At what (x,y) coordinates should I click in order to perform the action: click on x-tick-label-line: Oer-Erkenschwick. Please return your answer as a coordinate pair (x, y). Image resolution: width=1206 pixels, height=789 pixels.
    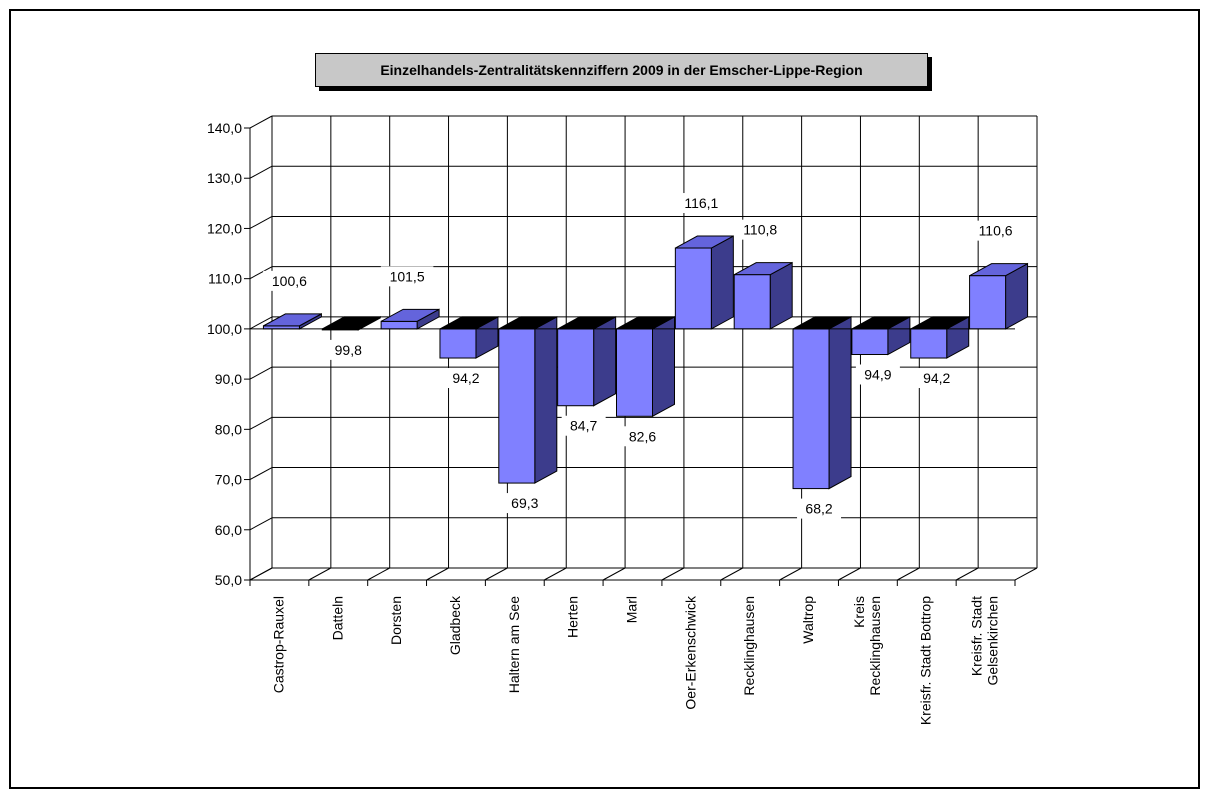
    Looking at the image, I should click on (690, 652).